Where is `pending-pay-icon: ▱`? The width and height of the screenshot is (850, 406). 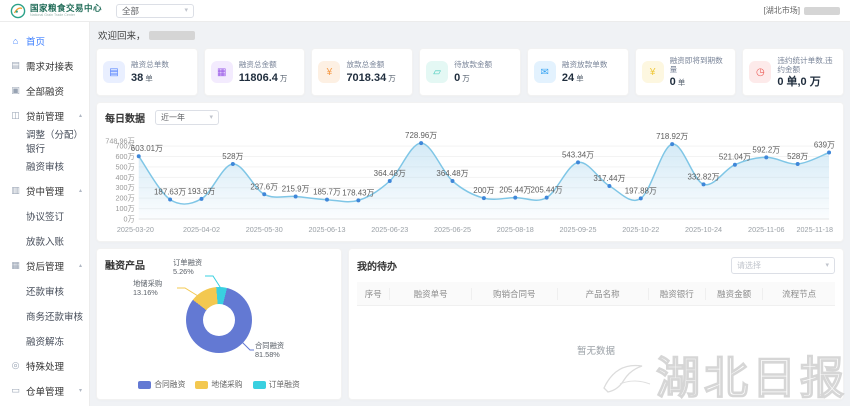 pending-pay-icon: ▱ is located at coordinates (437, 72).